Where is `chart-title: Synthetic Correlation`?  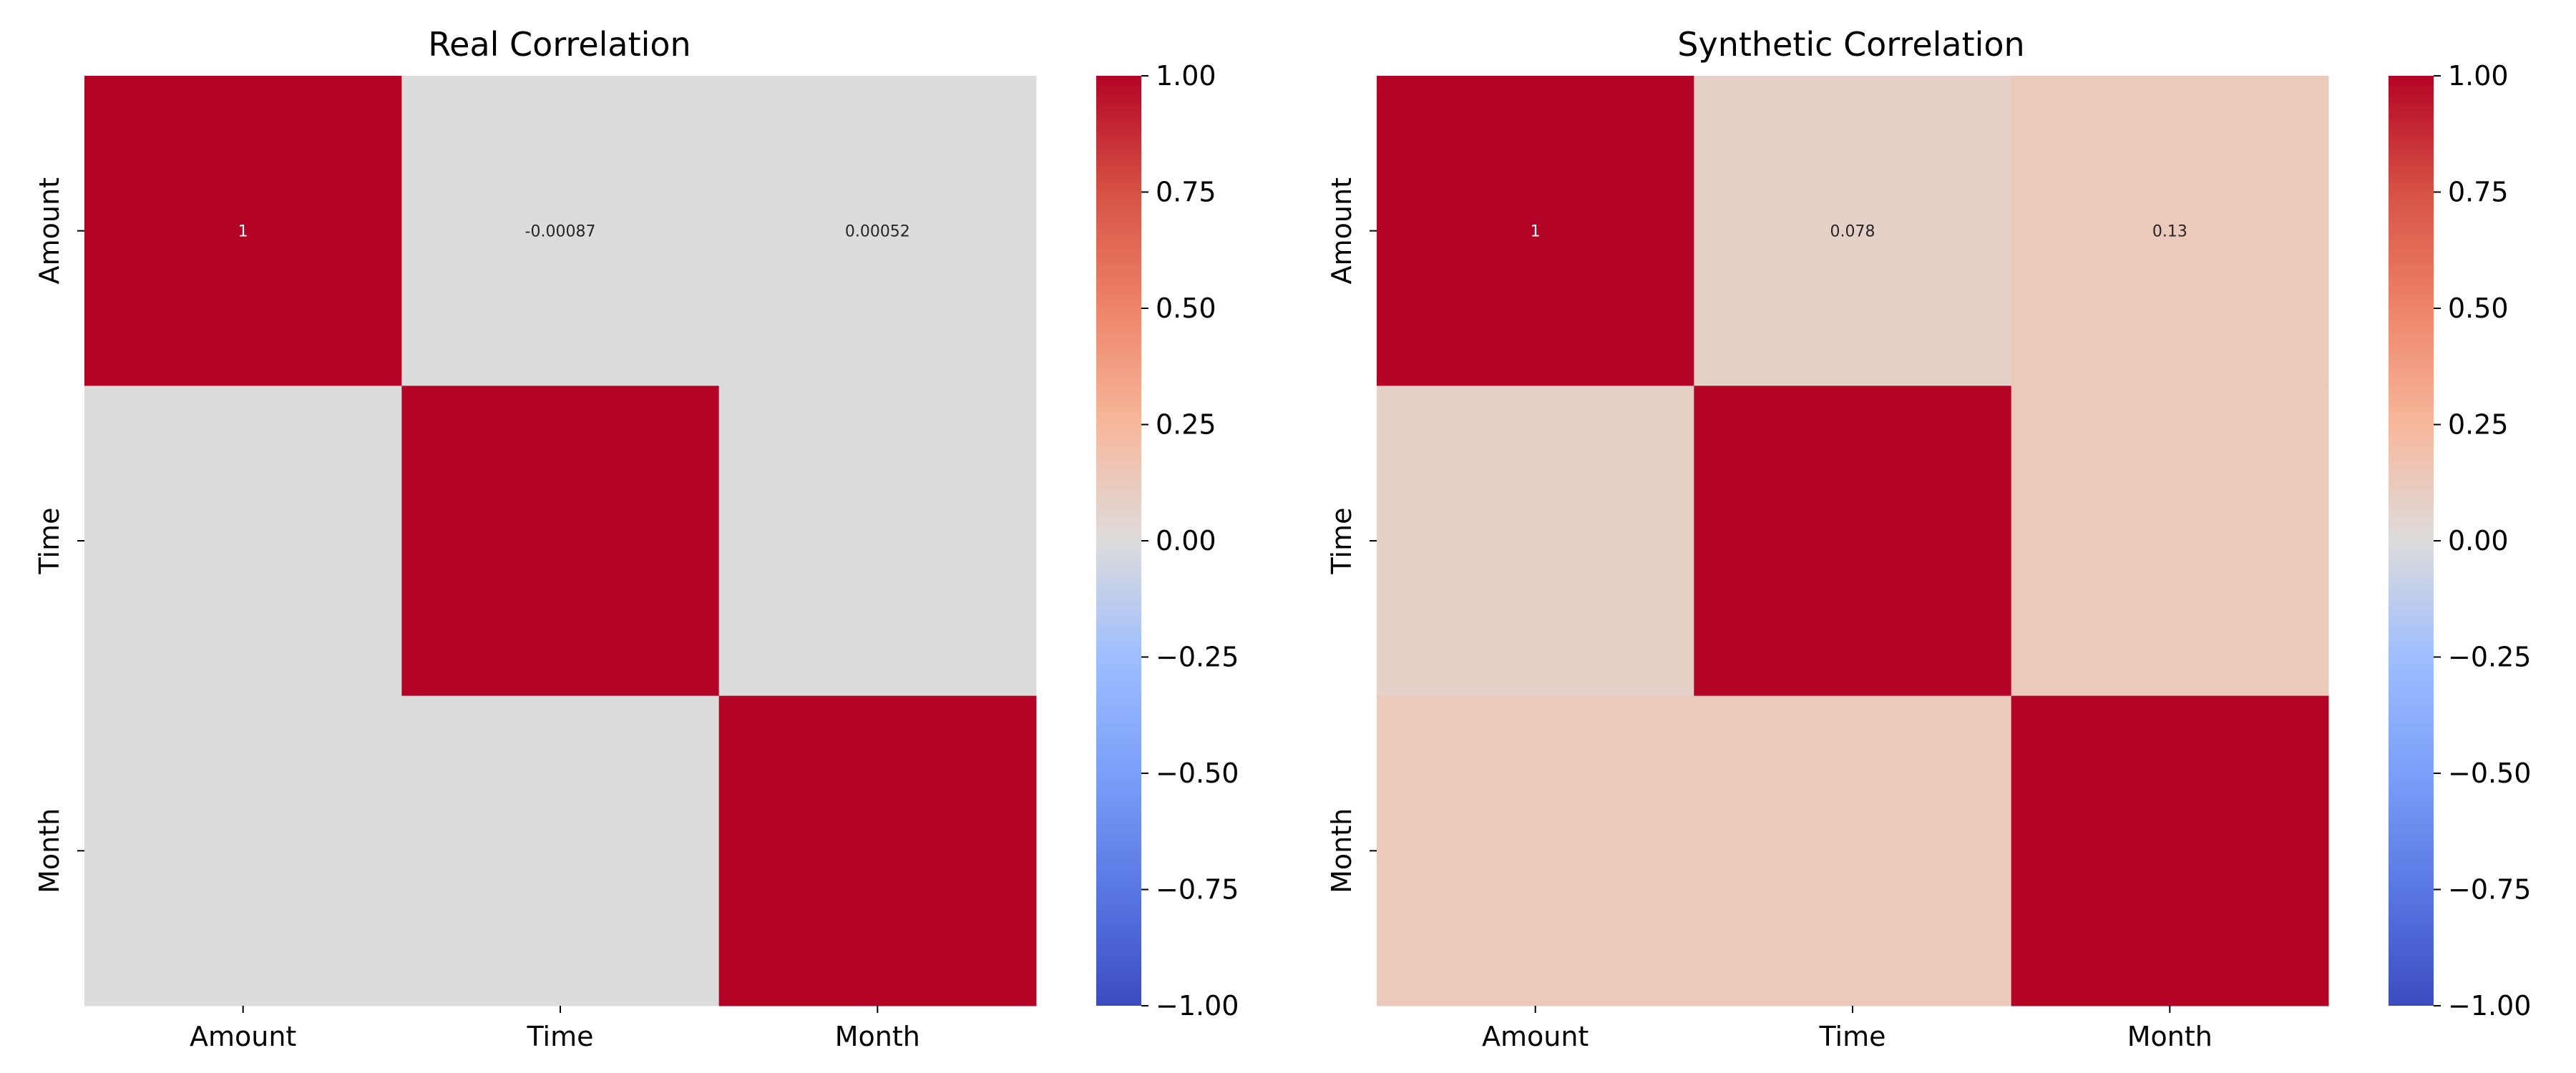
chart-title: Synthetic Correlation is located at coordinates (1850, 44).